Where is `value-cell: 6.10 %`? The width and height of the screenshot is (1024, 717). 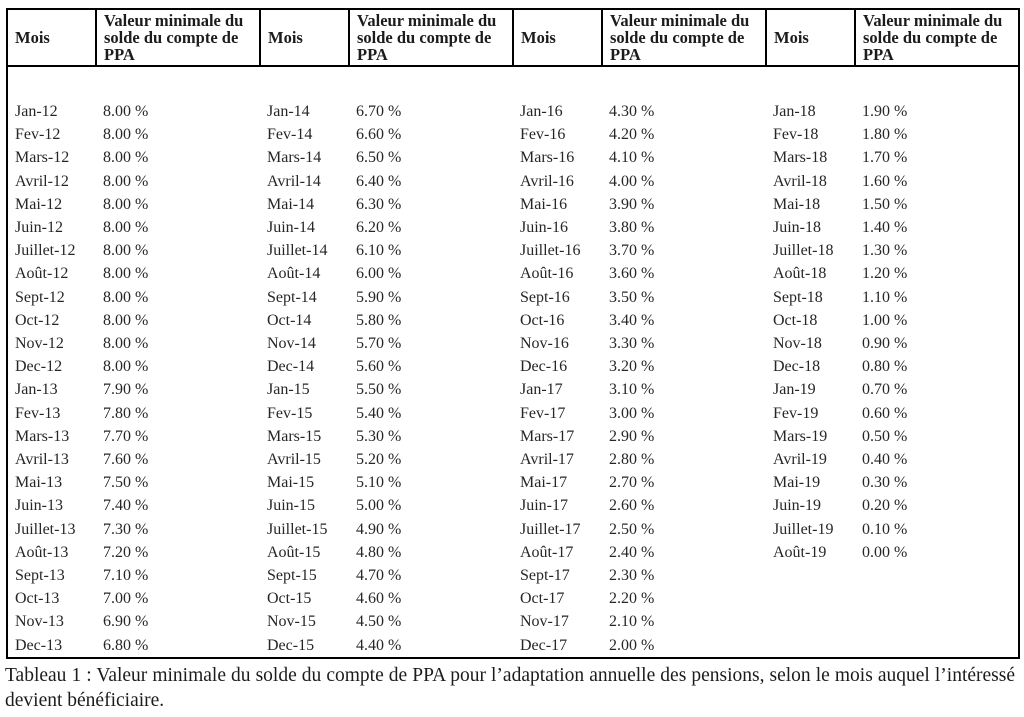 value-cell: 6.10 % is located at coordinates (379, 251).